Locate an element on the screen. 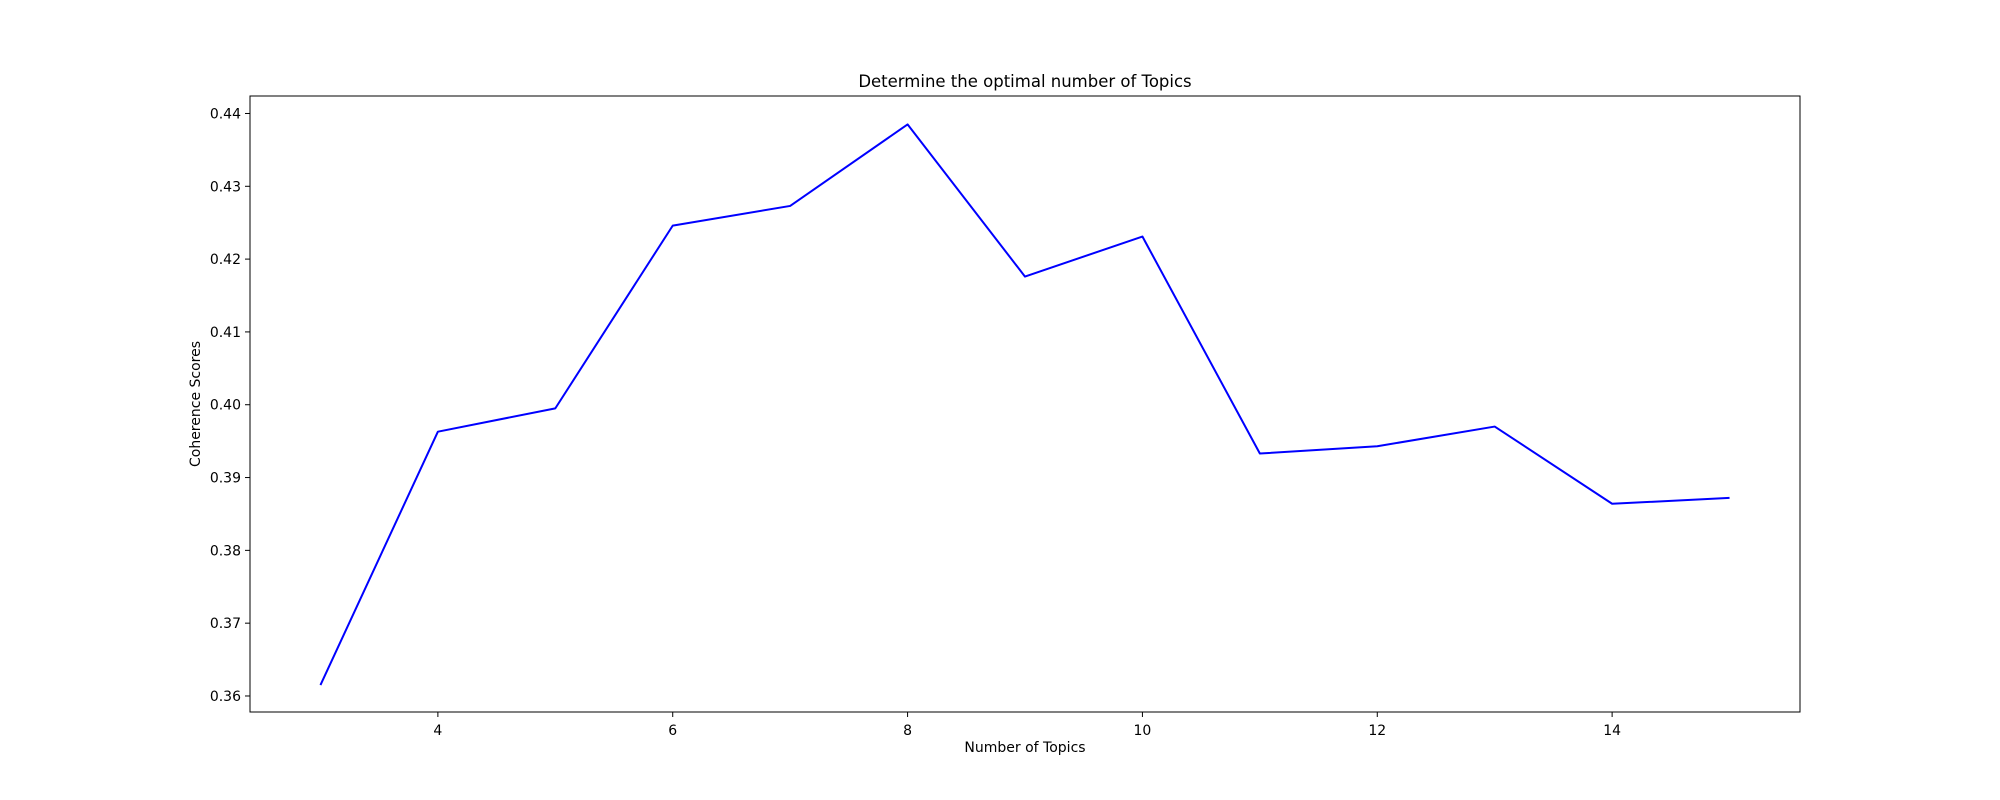 This screenshot has height=800, width=2000. y-tick-label: 0.40 is located at coordinates (225, 406).